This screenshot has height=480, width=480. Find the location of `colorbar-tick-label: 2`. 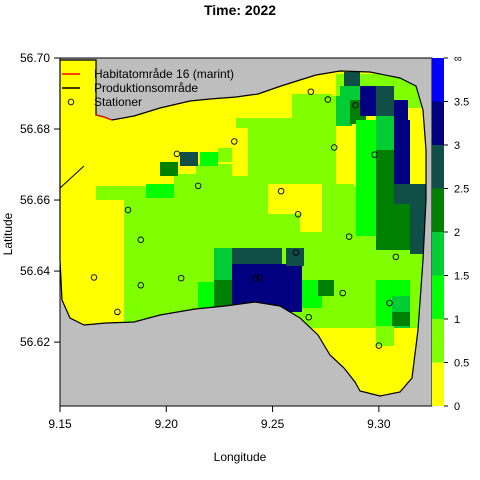

colorbar-tick-label: 2 is located at coordinates (457, 233).